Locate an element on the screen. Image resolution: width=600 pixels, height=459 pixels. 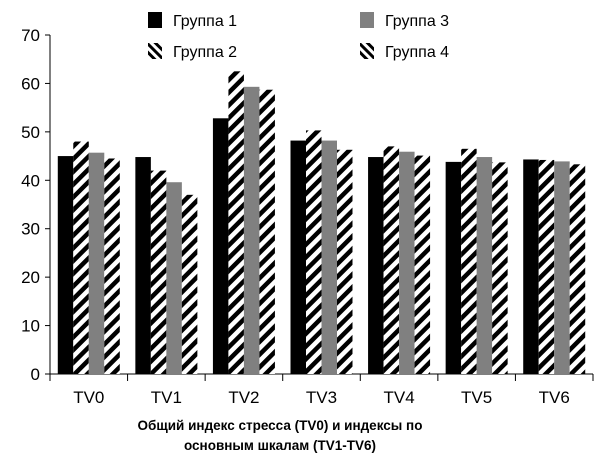
y-tick-label: 60 is located at coordinates (30, 83).